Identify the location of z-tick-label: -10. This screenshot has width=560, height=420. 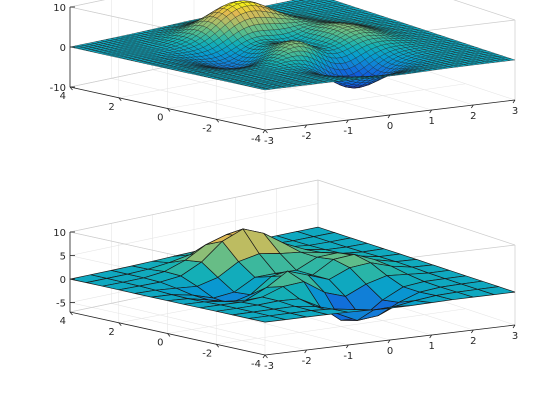
(58, 88).